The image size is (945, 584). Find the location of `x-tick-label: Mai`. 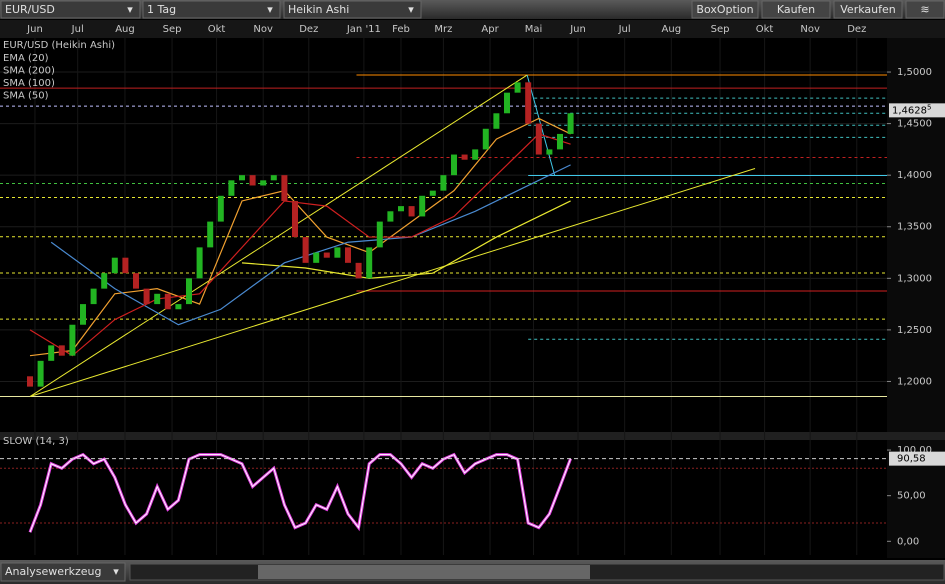

x-tick-label: Mai is located at coordinates (534, 29).